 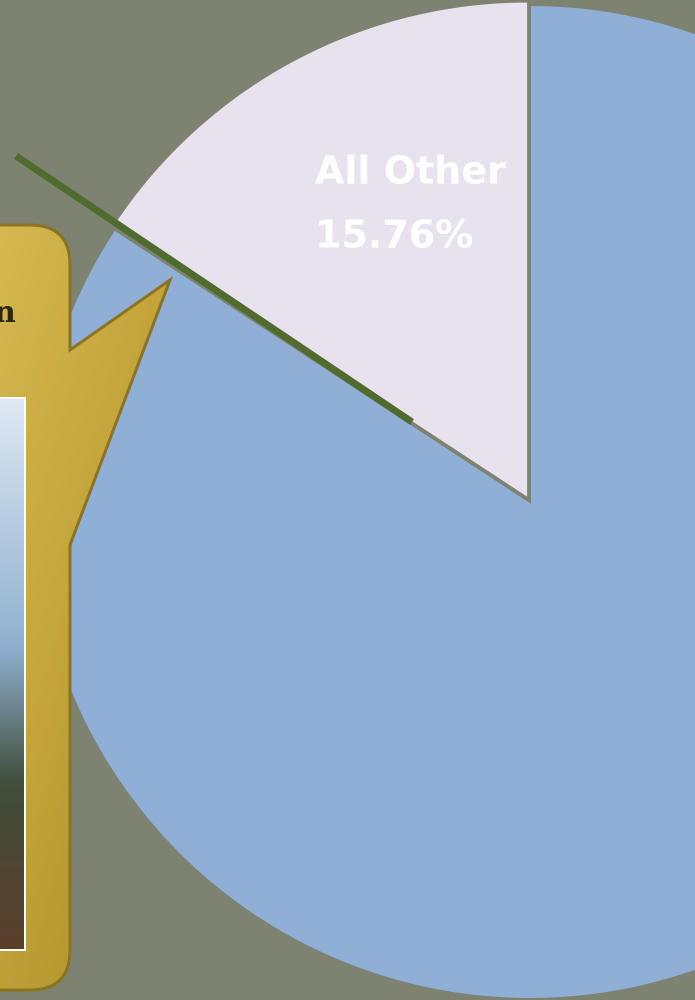 I want to click on slice-value-label: 15.76%, so click(x=394, y=235).